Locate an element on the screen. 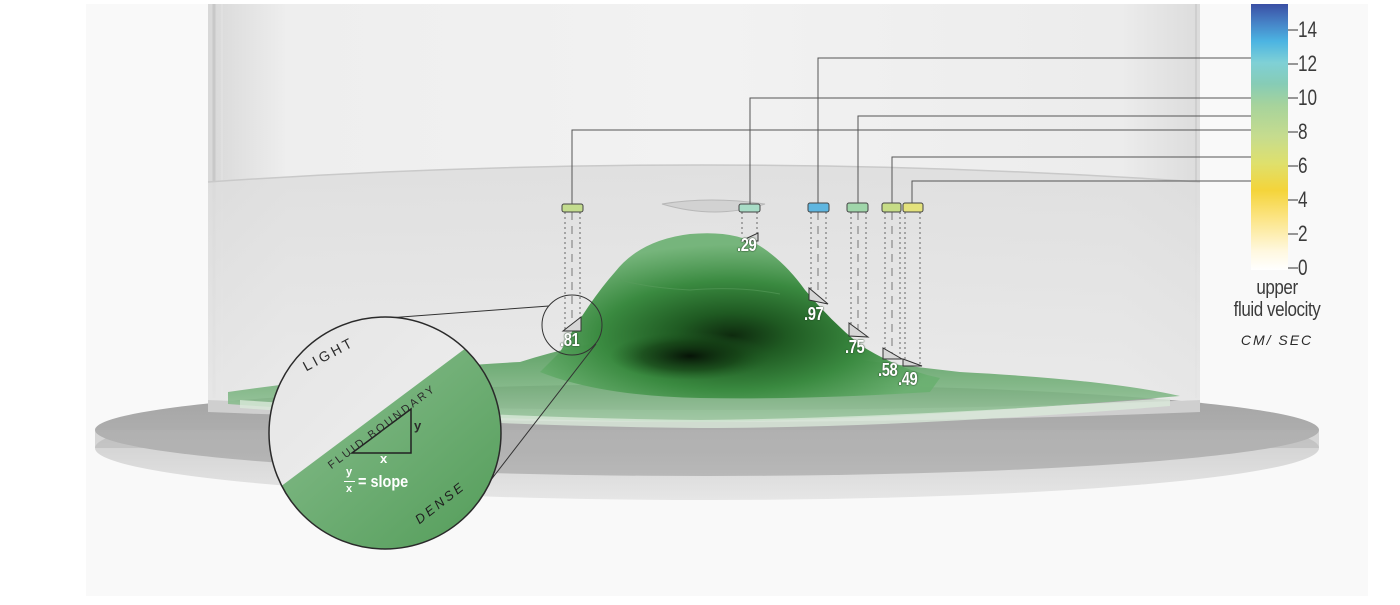 The width and height of the screenshot is (1400, 605). inset-formula-num: y is located at coordinates (349, 472).